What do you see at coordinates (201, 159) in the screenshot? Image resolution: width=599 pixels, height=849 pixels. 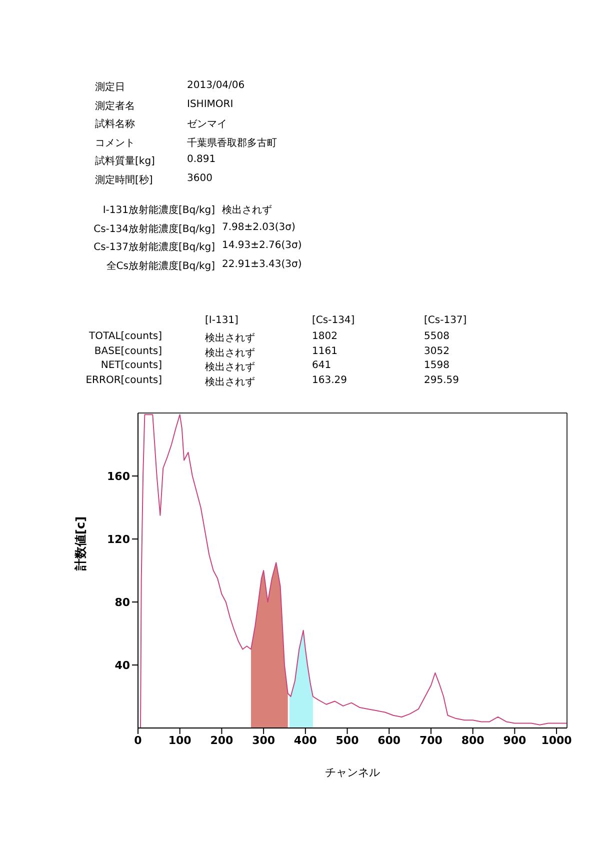 I see `text: 0.891` at bounding box center [201, 159].